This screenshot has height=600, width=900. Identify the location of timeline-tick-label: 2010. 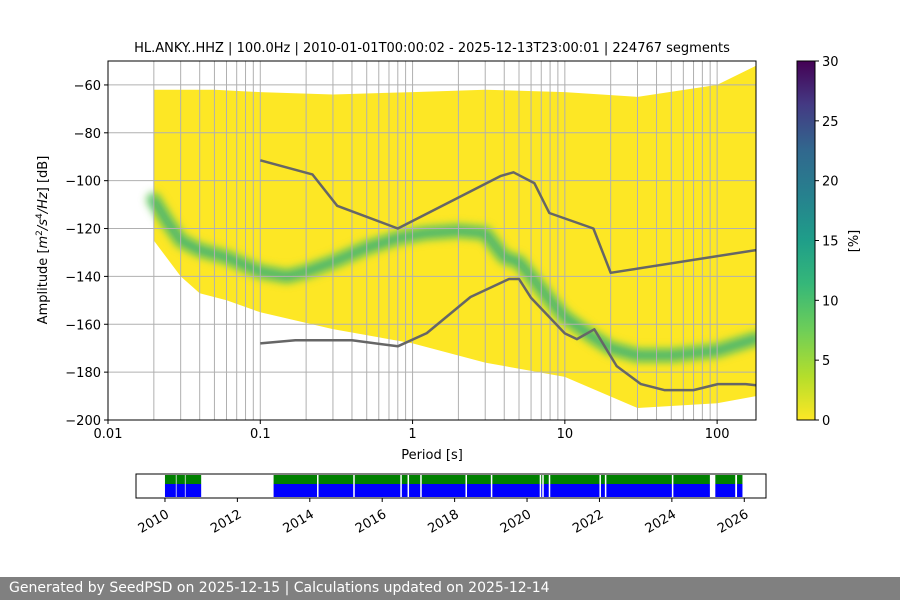
(154, 522).